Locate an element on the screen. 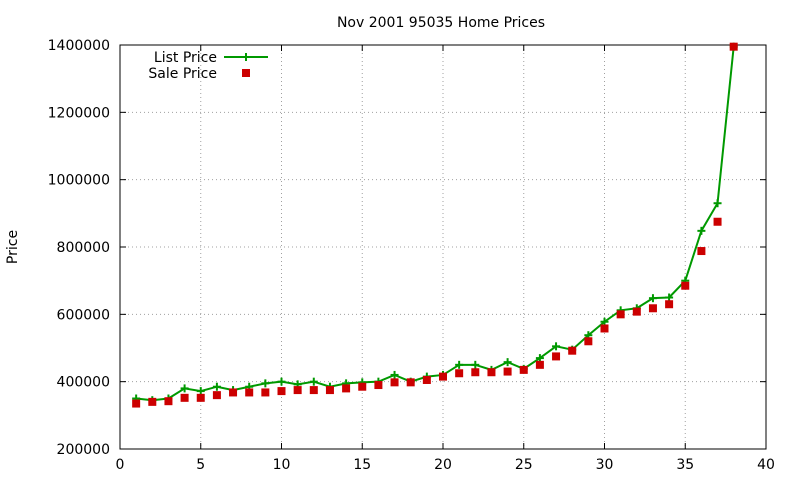 This screenshot has width=800, height=480. y-tick-label: 1400000 is located at coordinates (79, 46).